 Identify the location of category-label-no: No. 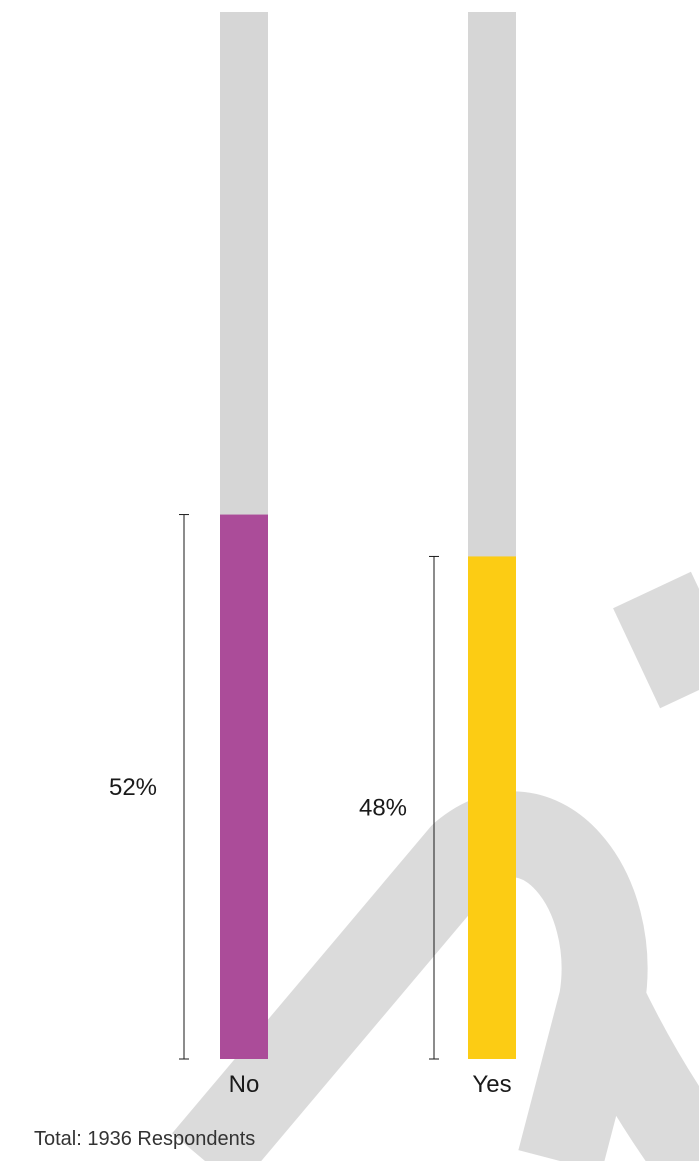
(244, 1084).